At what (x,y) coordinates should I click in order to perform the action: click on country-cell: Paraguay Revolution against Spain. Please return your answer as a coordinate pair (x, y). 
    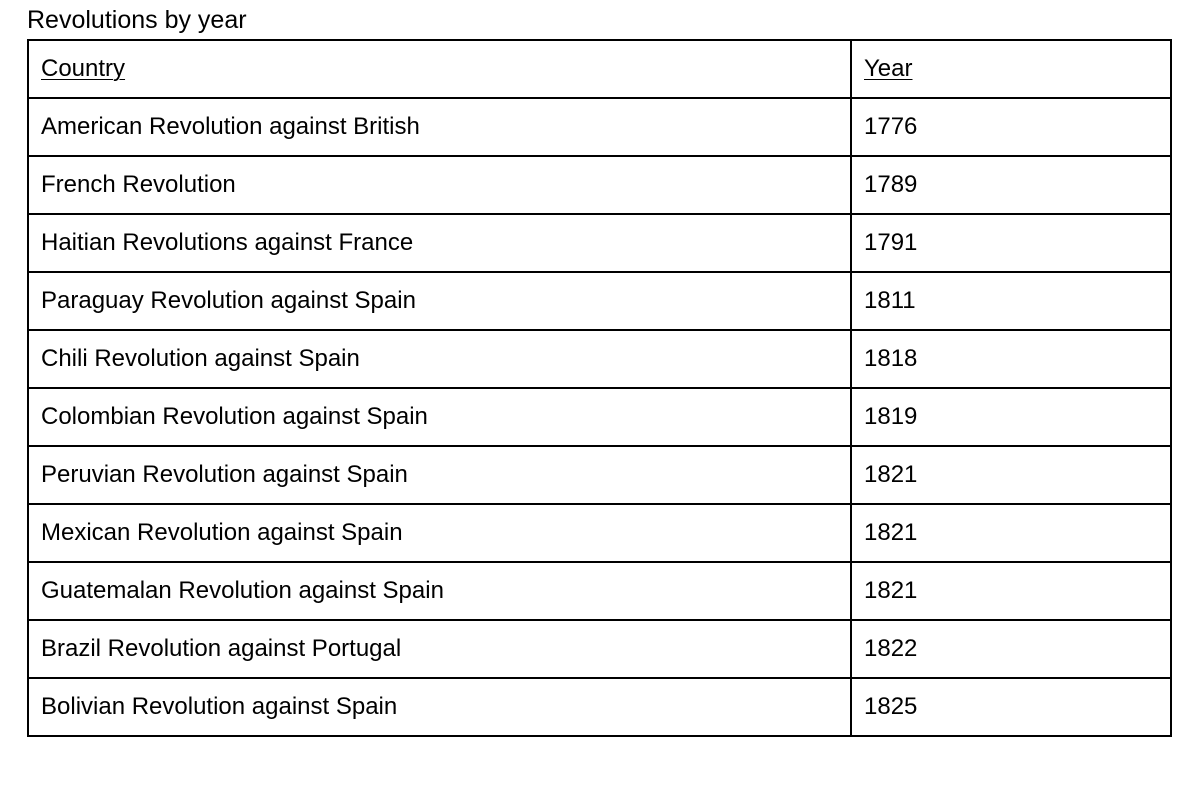
    Looking at the image, I should click on (439, 301).